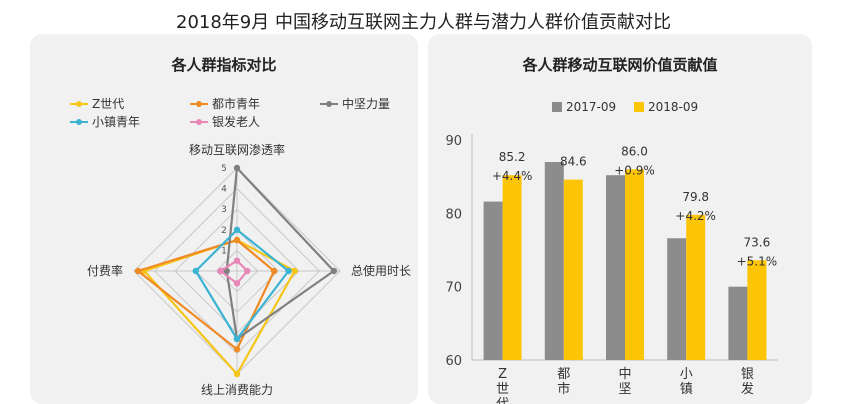 This screenshot has height=404, width=847. I want to click on radar-tick-label: 1, so click(224, 251).